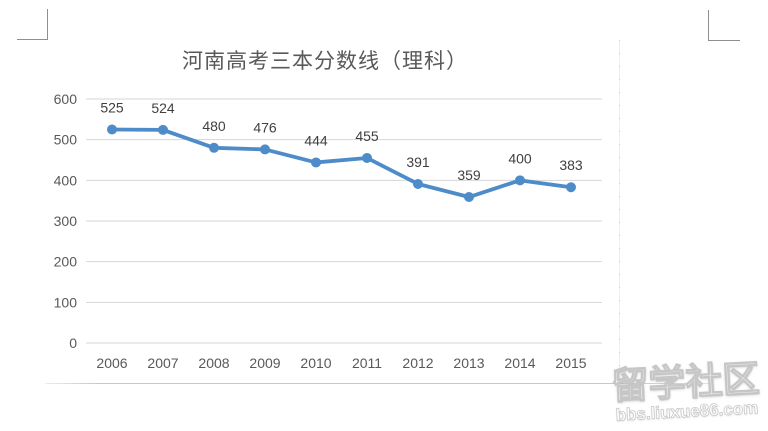 This screenshot has height=431, width=768. What do you see at coordinates (264, 363) in the screenshot?
I see `x-tick-label: 2009` at bounding box center [264, 363].